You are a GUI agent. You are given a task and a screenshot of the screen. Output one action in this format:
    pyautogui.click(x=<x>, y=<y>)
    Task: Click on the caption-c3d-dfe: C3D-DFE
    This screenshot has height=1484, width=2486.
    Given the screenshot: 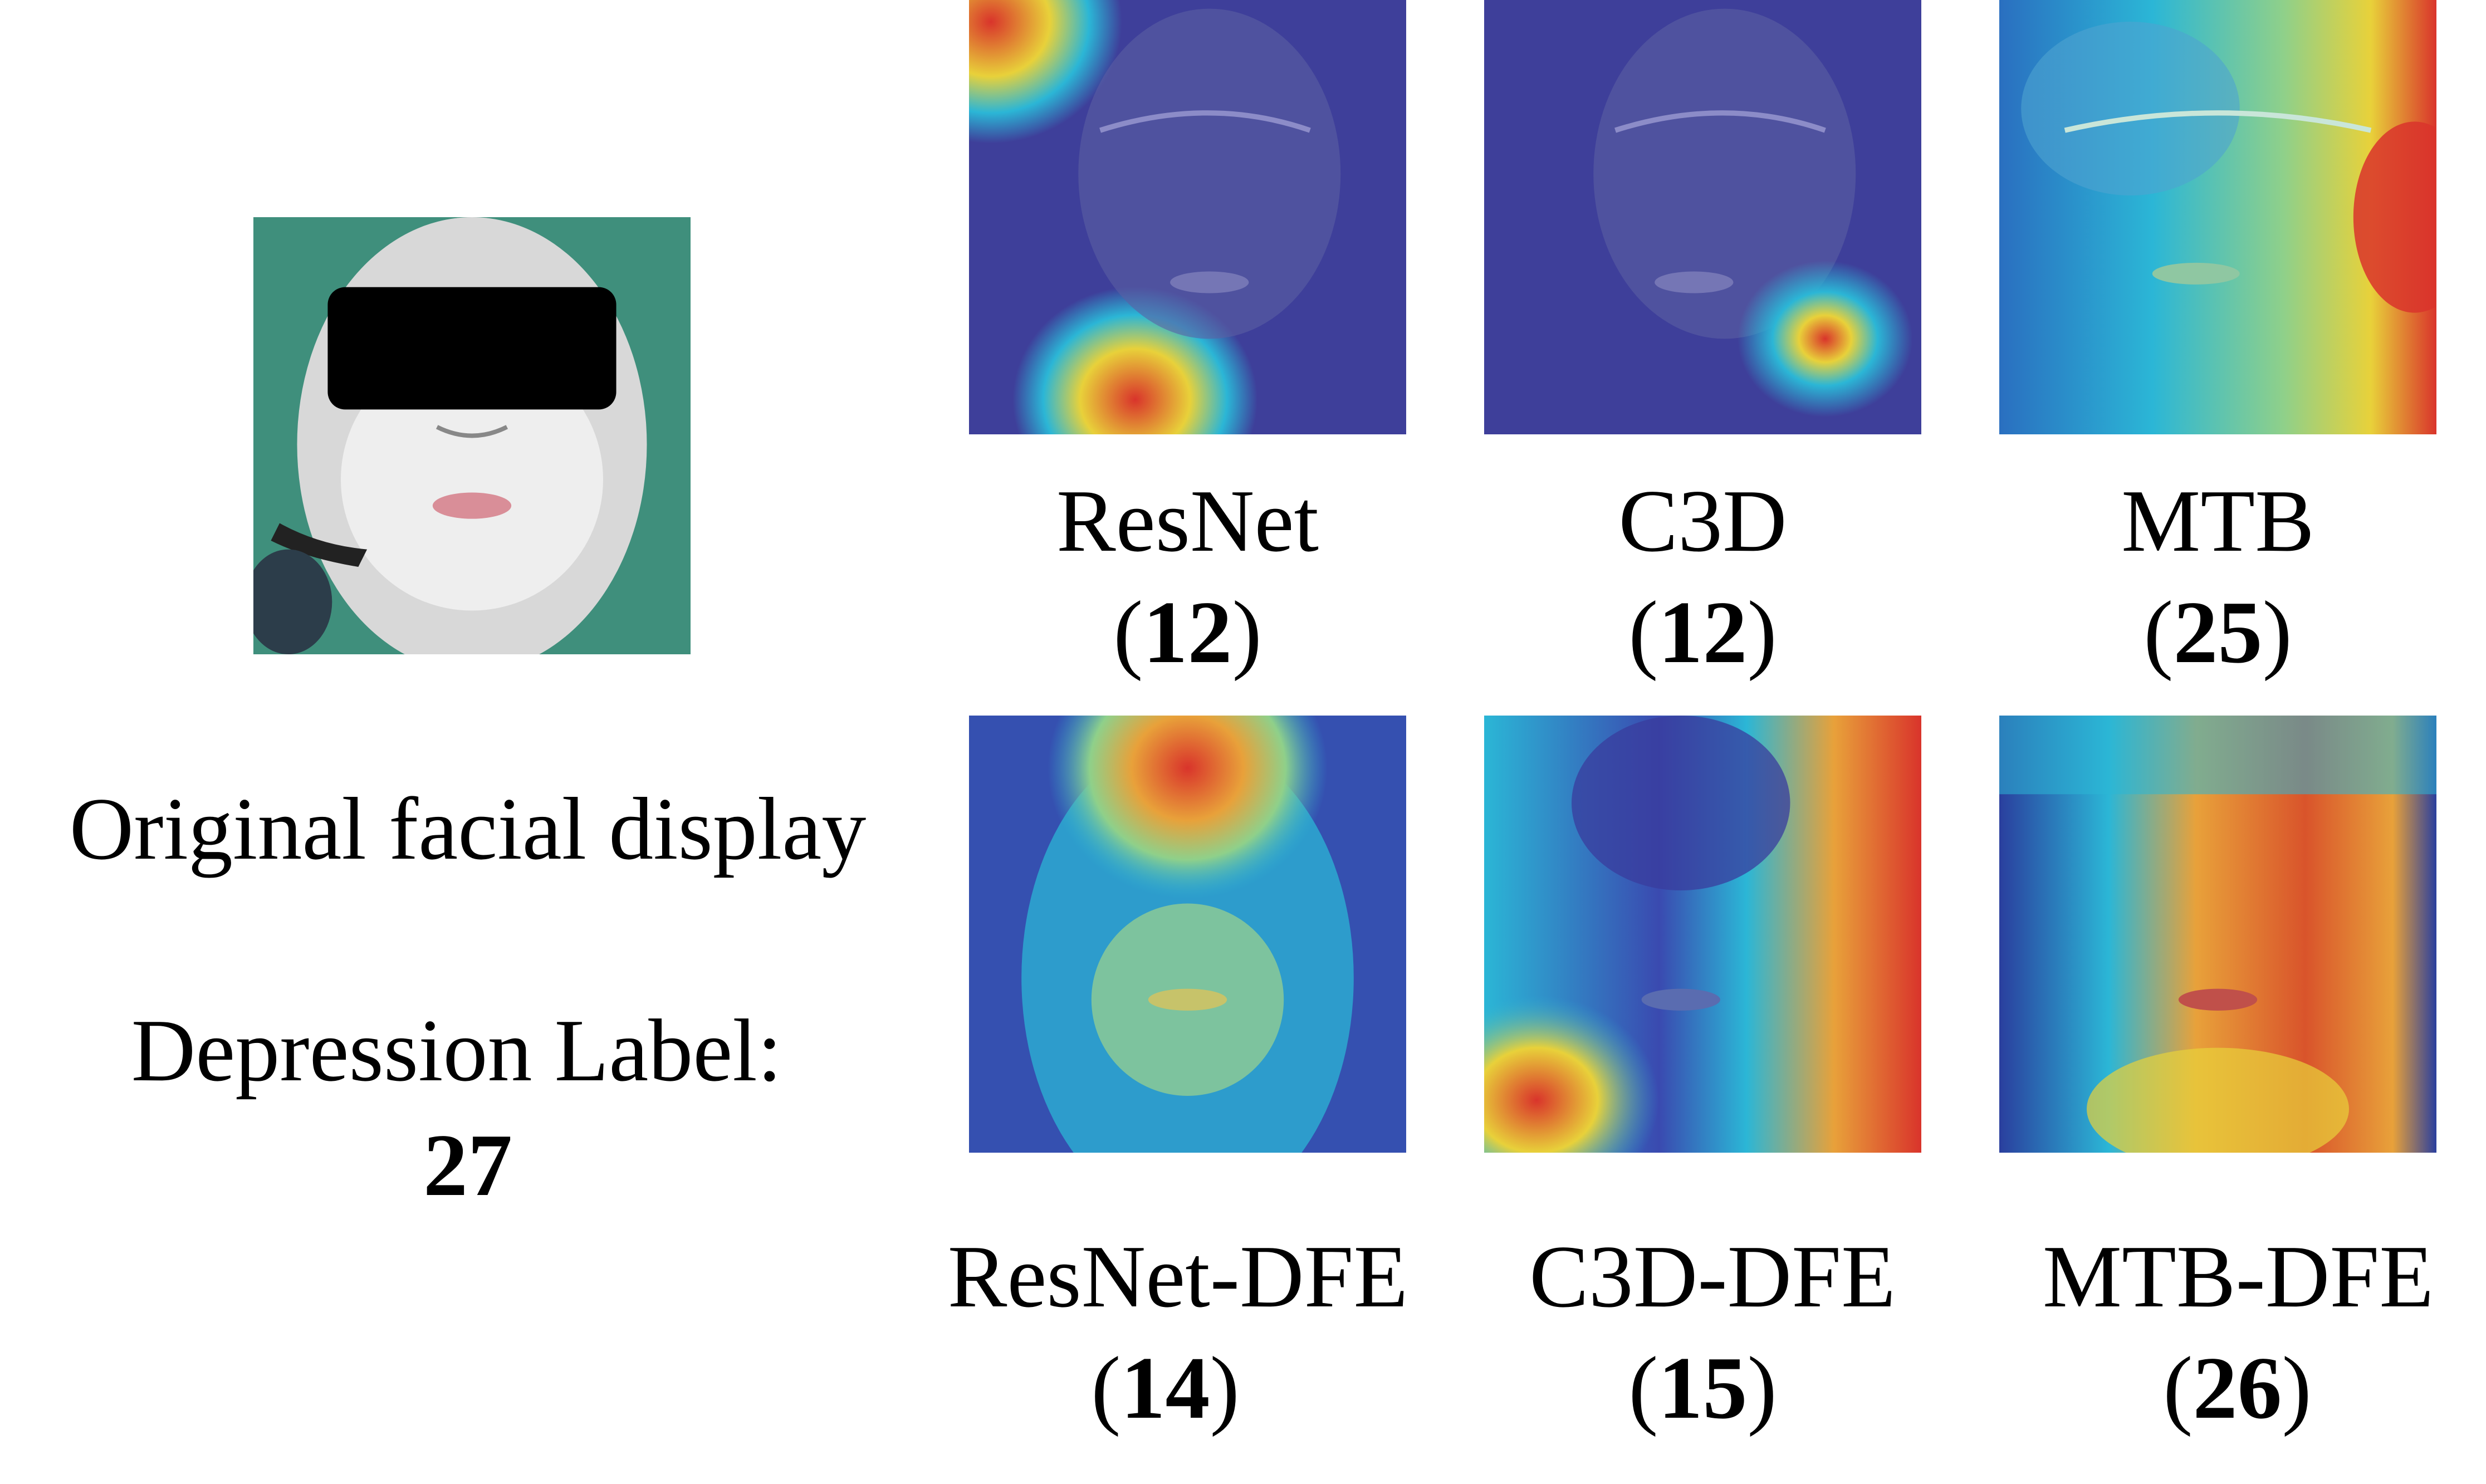 What is the action you would take?
    pyautogui.click(x=1712, y=1276)
    